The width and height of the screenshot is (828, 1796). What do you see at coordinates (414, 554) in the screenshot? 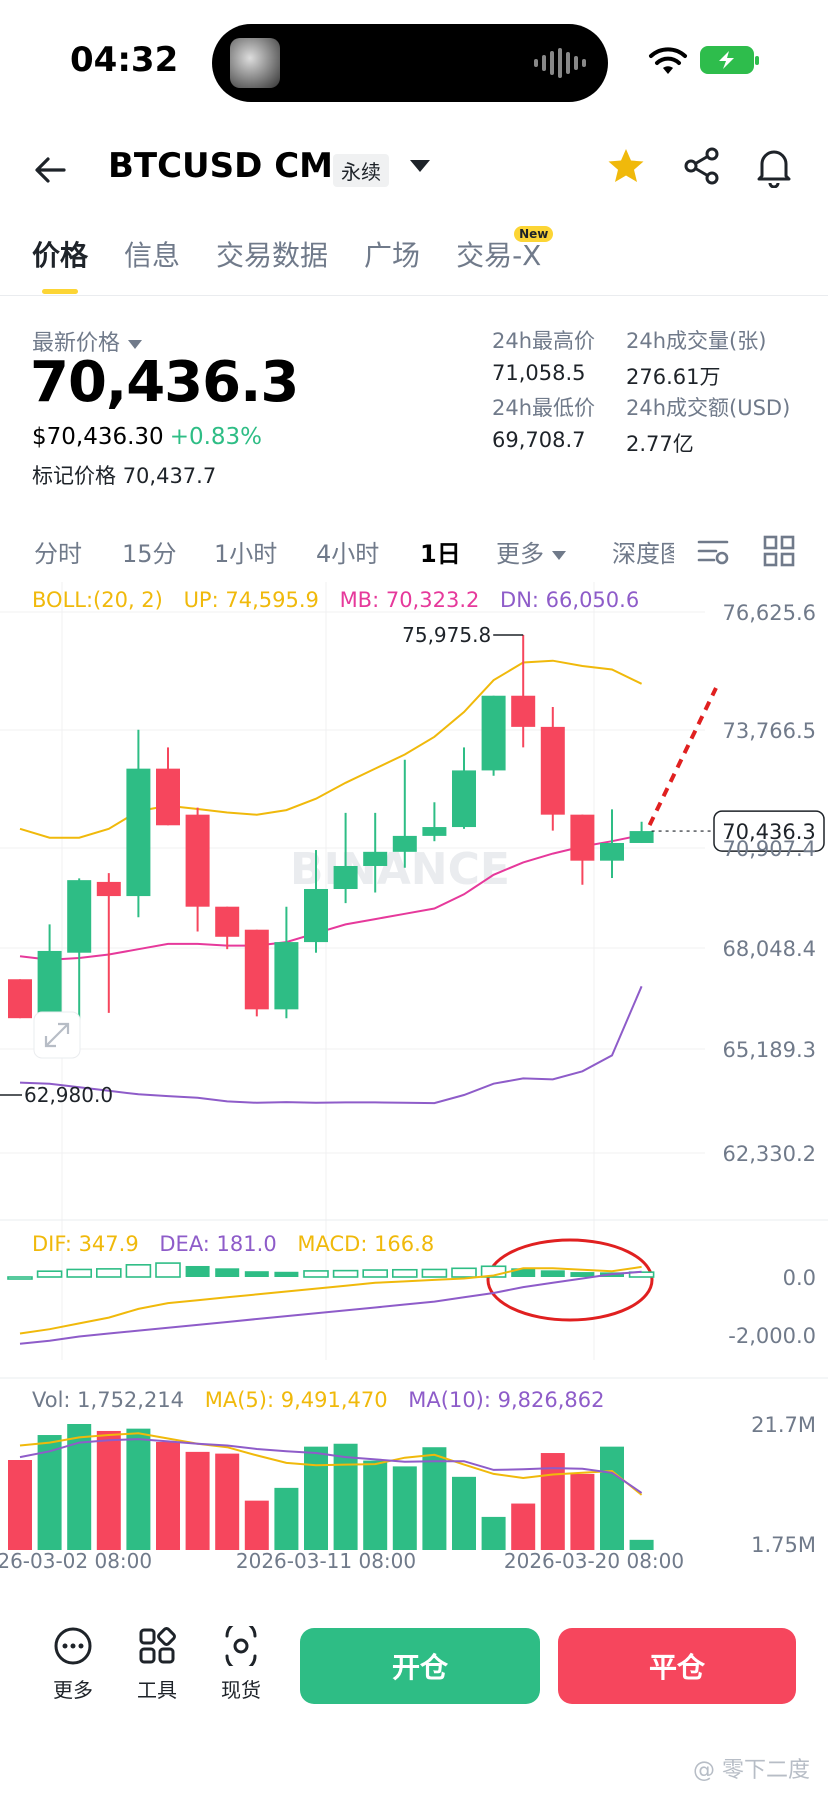
I see `interval-bar: 分时 15分 1小时 4小时 1日 更多 深度图` at bounding box center [414, 554].